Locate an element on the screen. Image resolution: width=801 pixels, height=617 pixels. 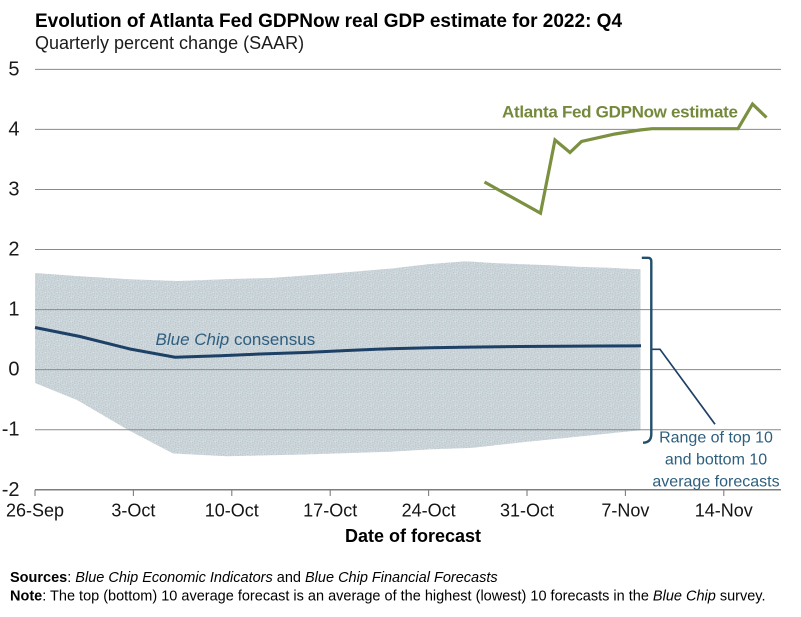
svg-text: Blue Chip consensus is located at coordinates (236, 339).